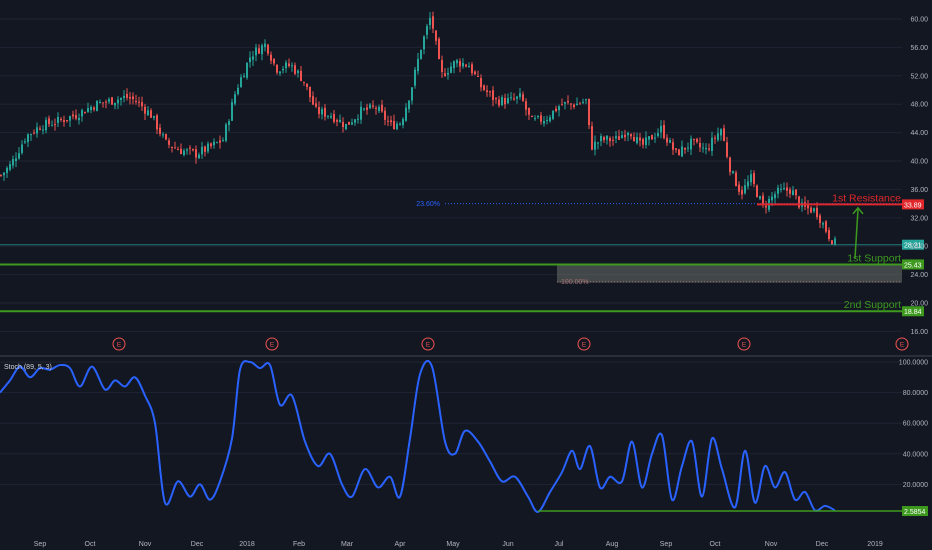  What do you see at coordinates (145, 544) in the screenshot?
I see `time-tick-label: Nov` at bounding box center [145, 544].